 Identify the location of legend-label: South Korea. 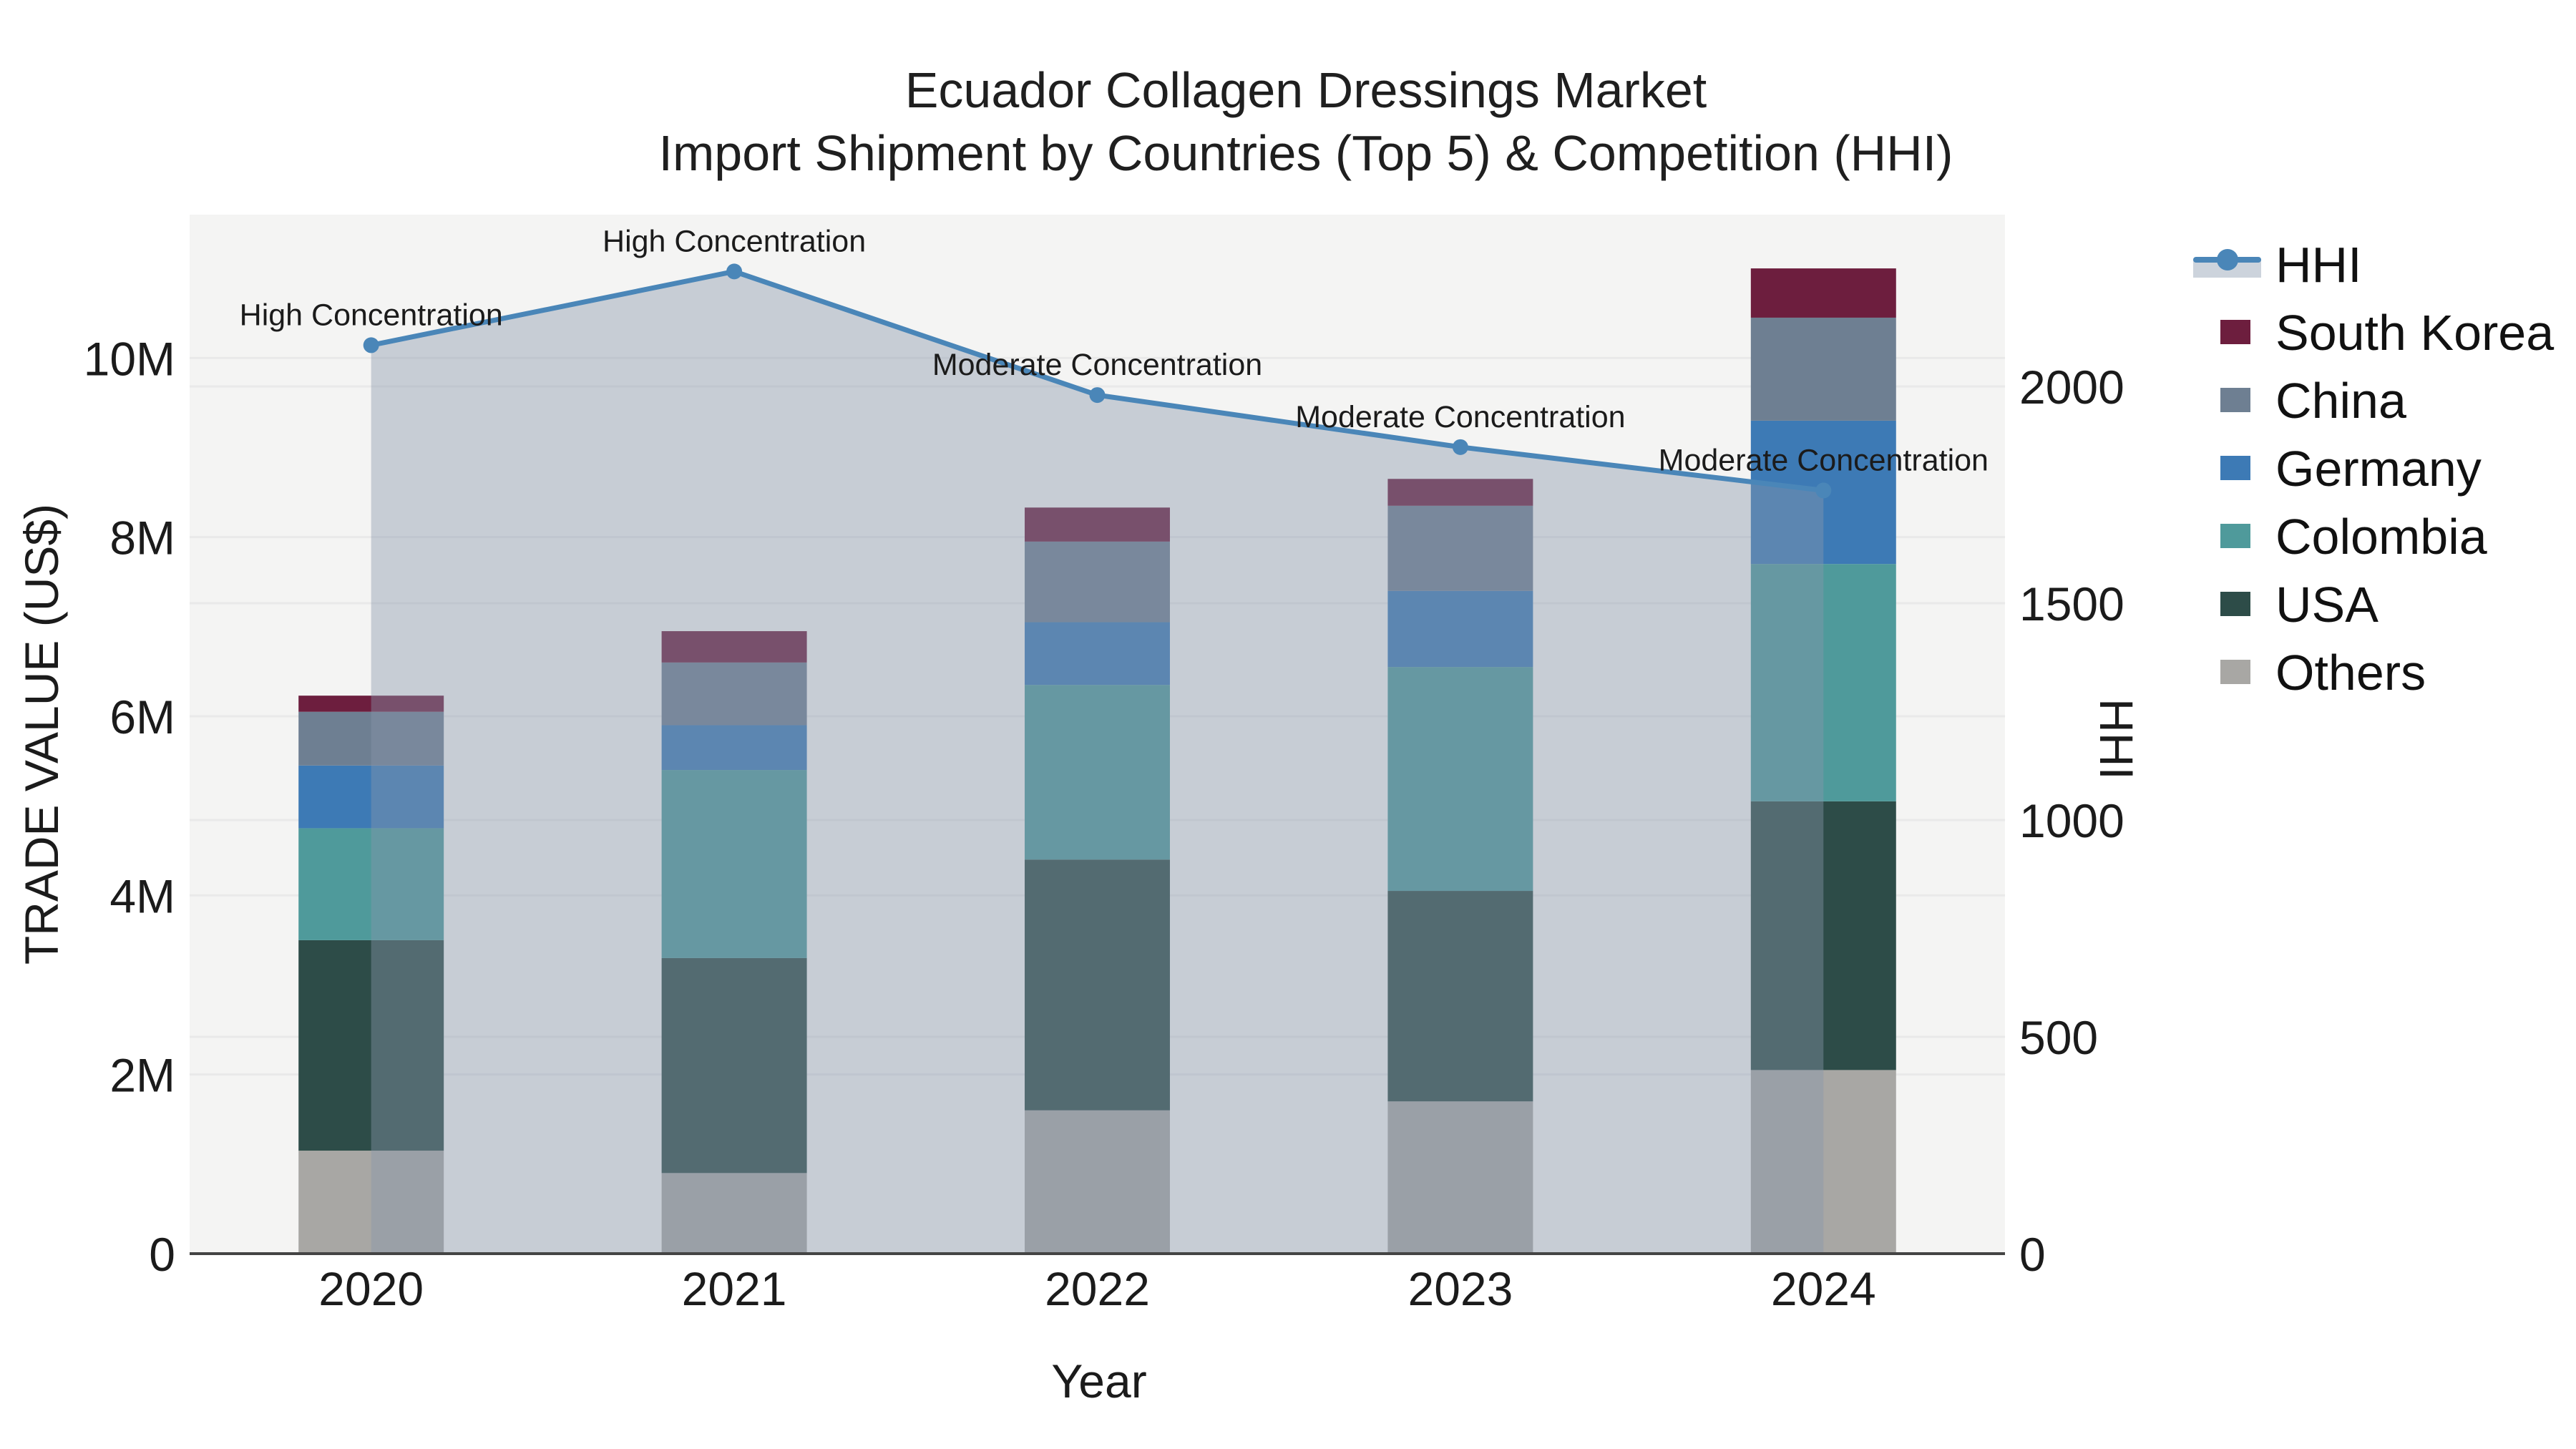
(2415, 332).